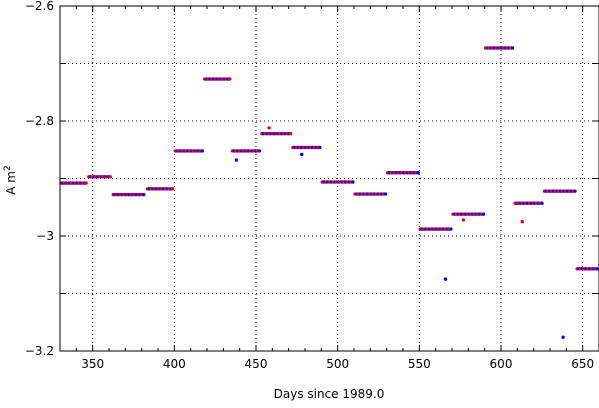 This screenshot has width=599, height=408. Describe the element at coordinates (92, 364) in the screenshot. I see `x-tick-label: 350` at that location.